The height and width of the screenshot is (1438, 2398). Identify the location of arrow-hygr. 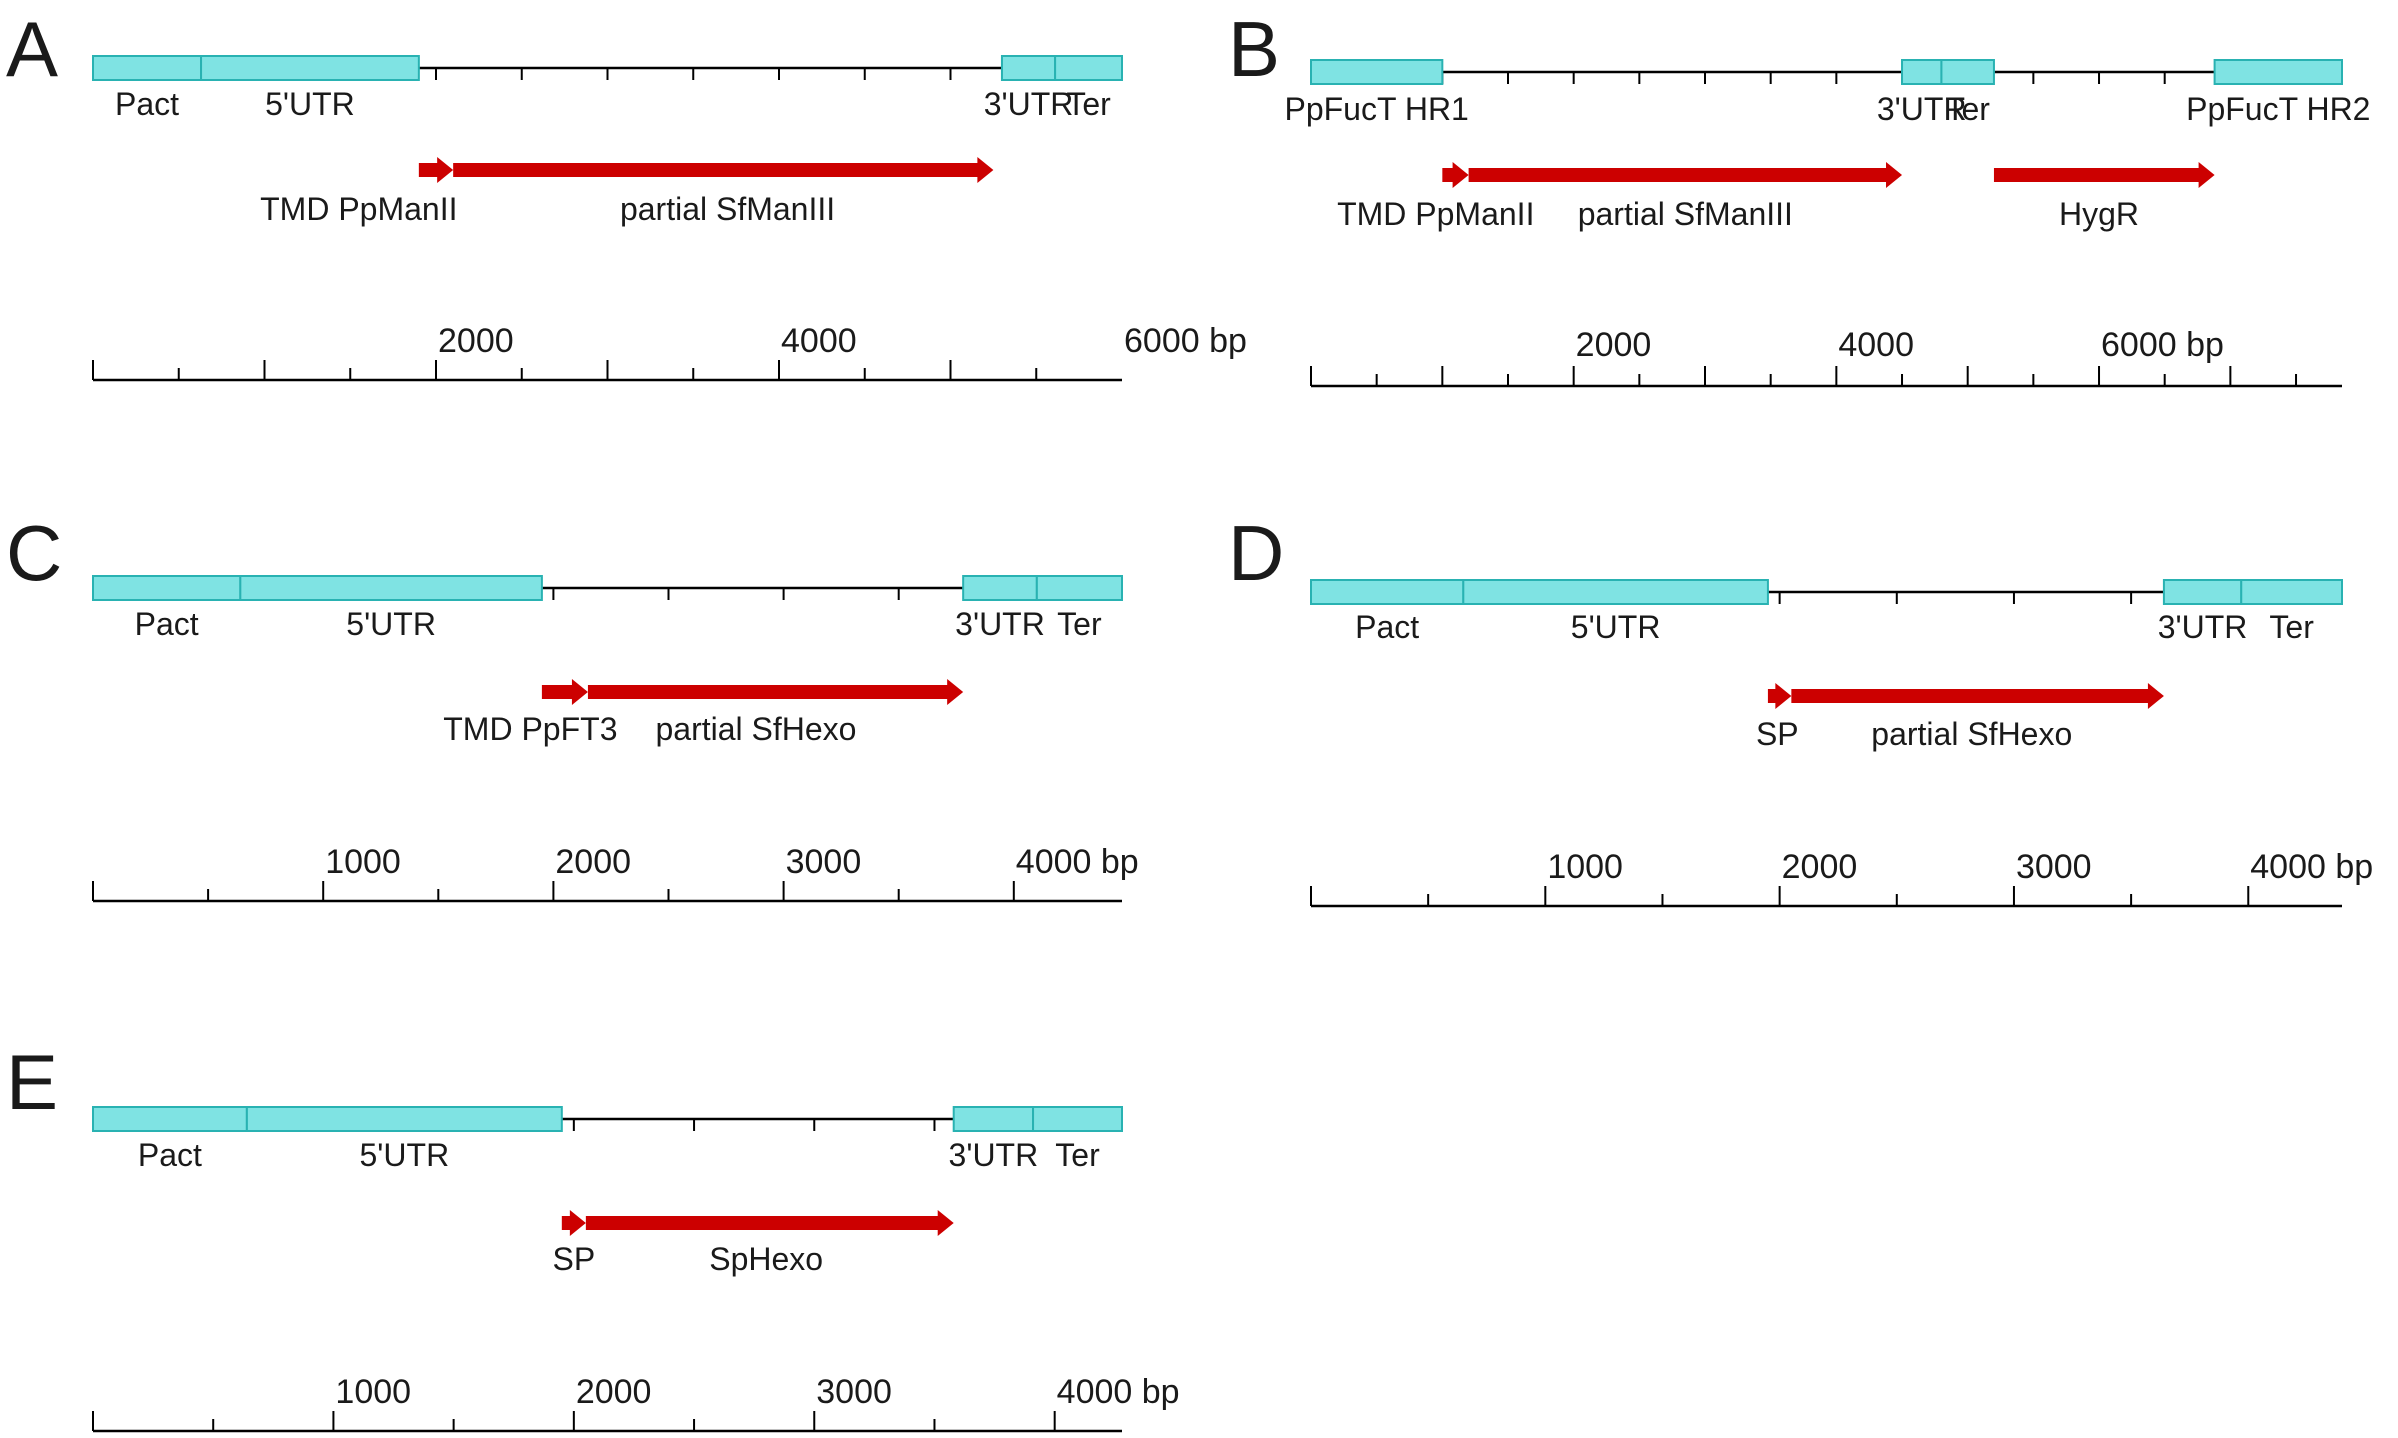
(2104, 175).